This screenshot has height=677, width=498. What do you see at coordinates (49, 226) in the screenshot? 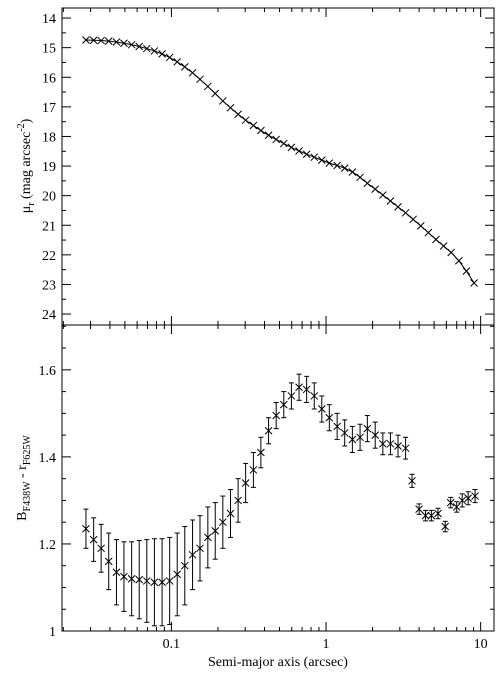
I see `y-tick-label: 21` at bounding box center [49, 226].